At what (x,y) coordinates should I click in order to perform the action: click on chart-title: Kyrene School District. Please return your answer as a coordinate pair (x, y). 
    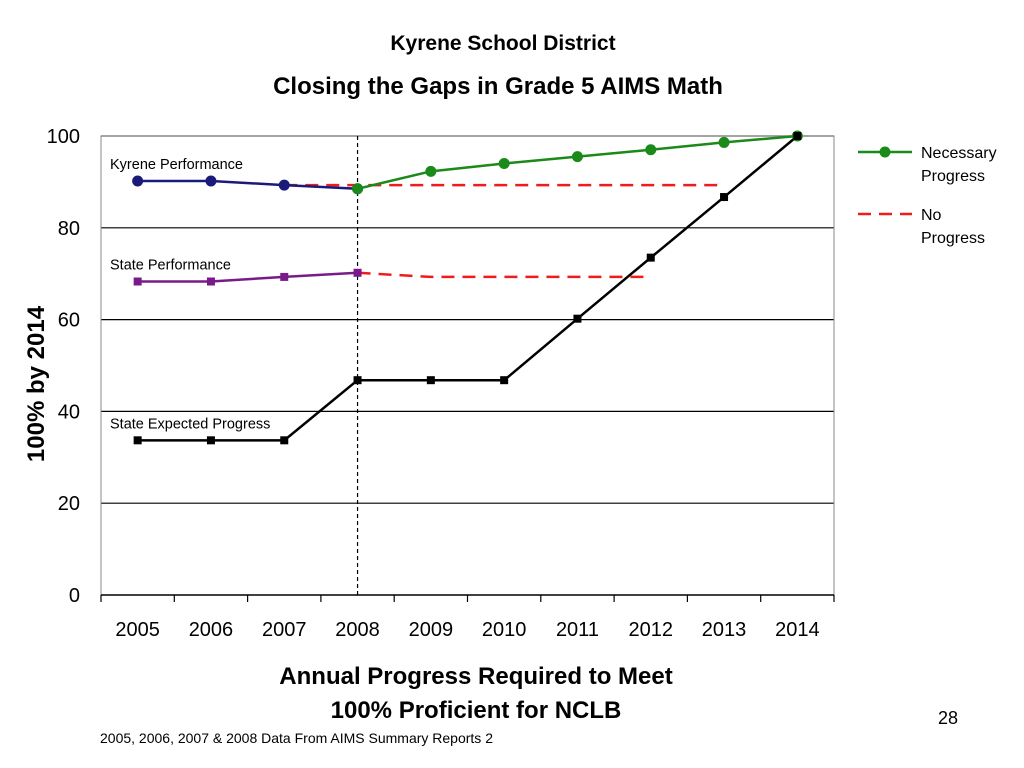
    Looking at the image, I should click on (503, 43).